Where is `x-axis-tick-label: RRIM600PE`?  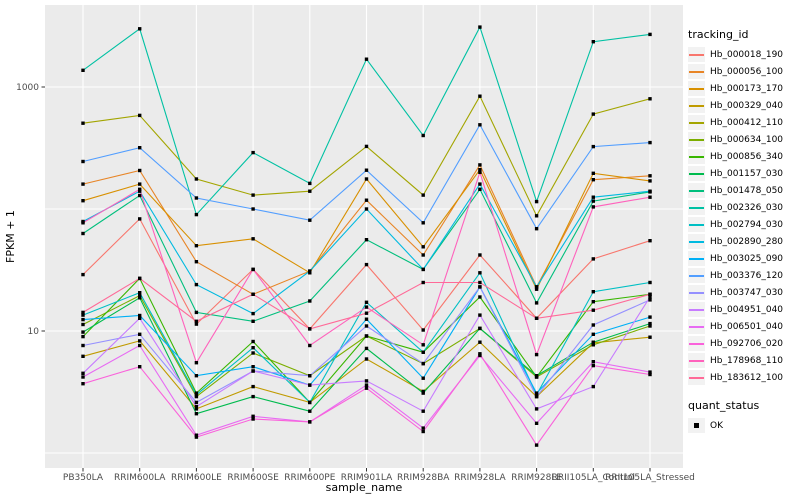 x-axis-tick-label: RRIM600PE is located at coordinates (310, 478).